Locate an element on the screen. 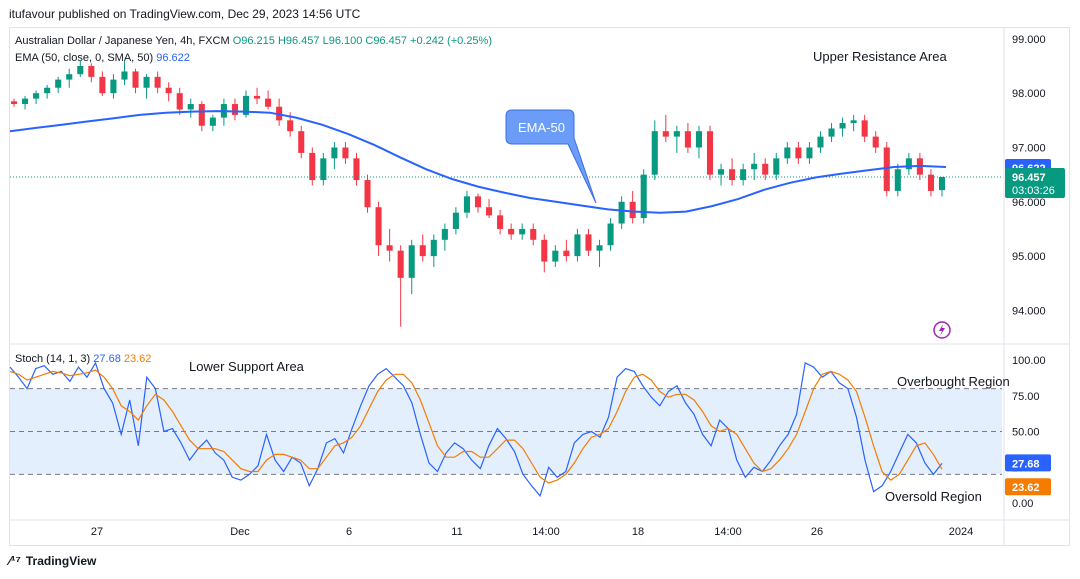  stoch-k-badge is located at coordinates (1028, 463).